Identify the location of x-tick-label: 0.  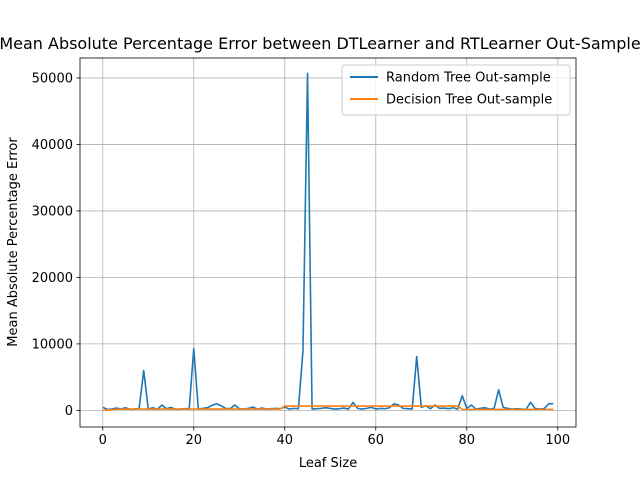
(103, 440).